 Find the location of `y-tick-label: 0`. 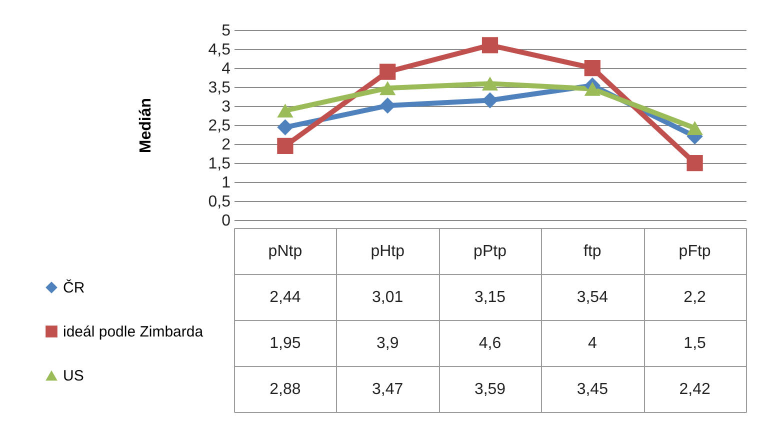

y-tick-label: 0 is located at coordinates (226, 221).